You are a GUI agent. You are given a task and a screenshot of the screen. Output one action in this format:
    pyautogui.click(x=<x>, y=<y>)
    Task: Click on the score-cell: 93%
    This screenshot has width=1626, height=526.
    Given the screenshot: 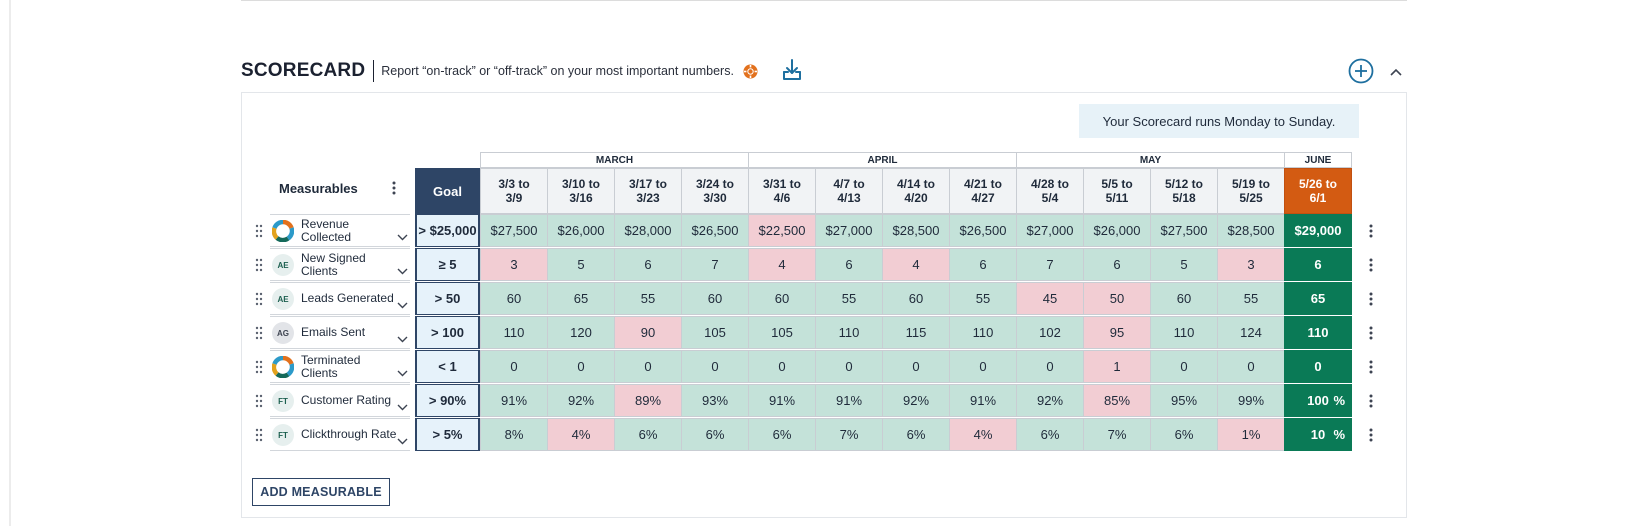 What is the action you would take?
    pyautogui.click(x=715, y=400)
    